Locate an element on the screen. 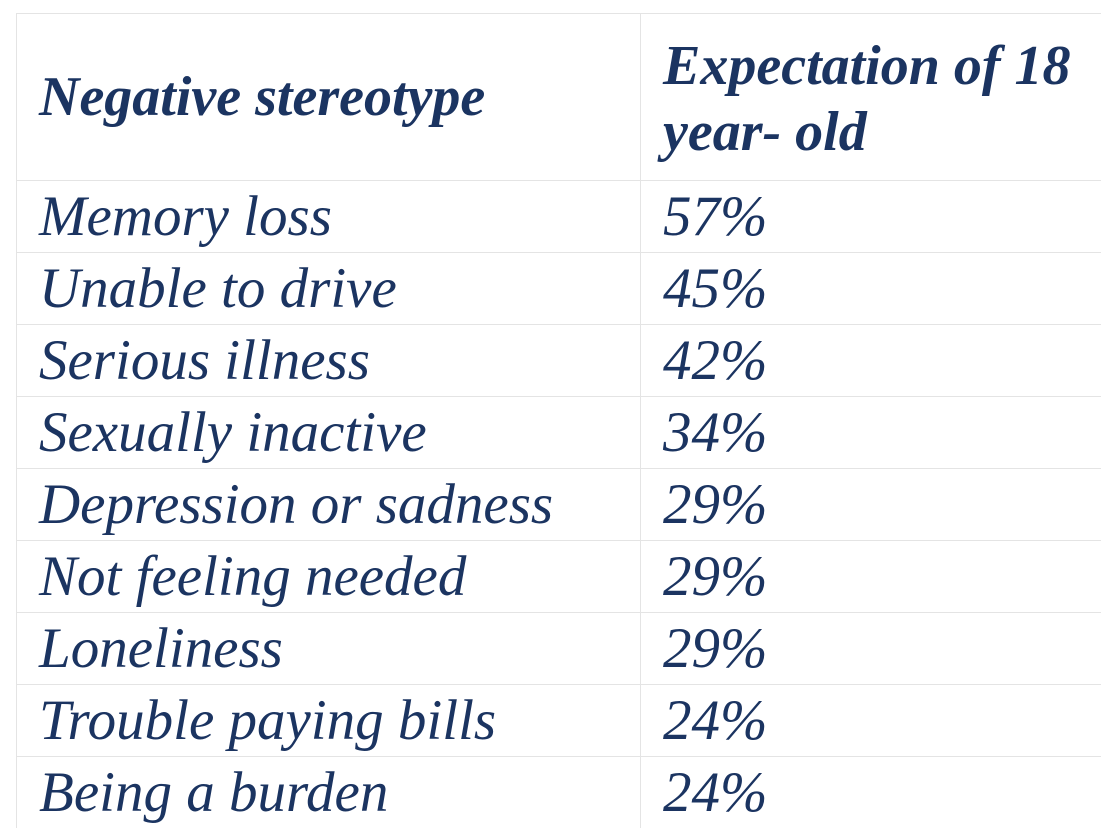 Image resolution: width=1101 pixels, height=830 pixels. table-row: Depression or sadness 29% is located at coordinates (558, 504).